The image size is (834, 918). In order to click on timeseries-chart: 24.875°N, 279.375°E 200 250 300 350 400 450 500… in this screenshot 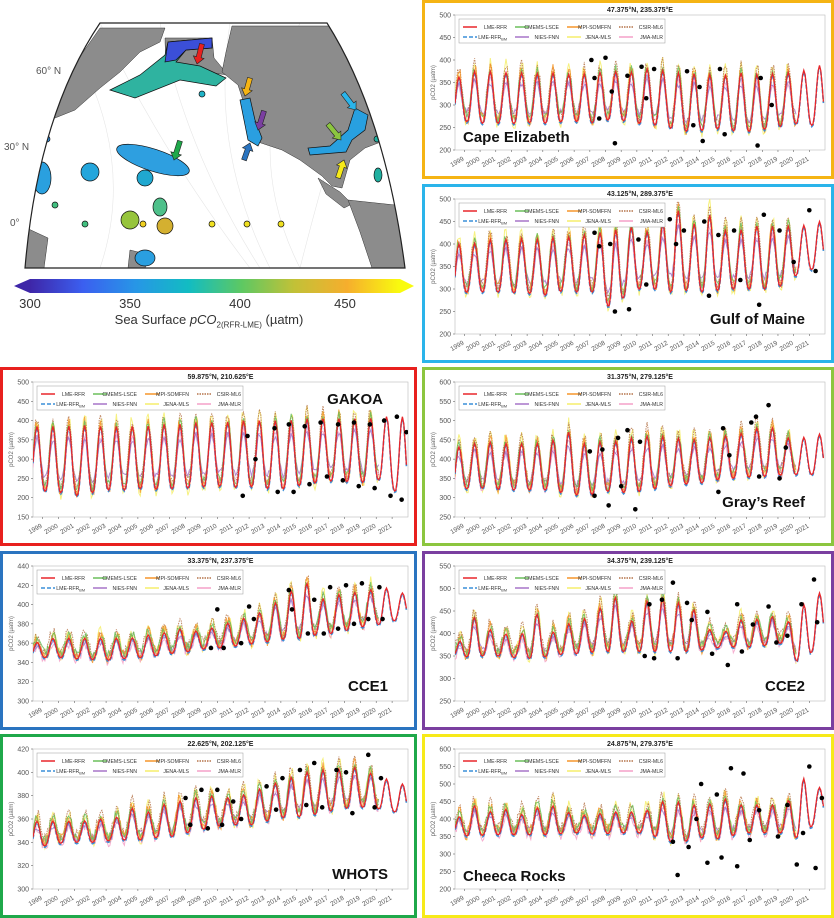, I will do `click(628, 824)`.